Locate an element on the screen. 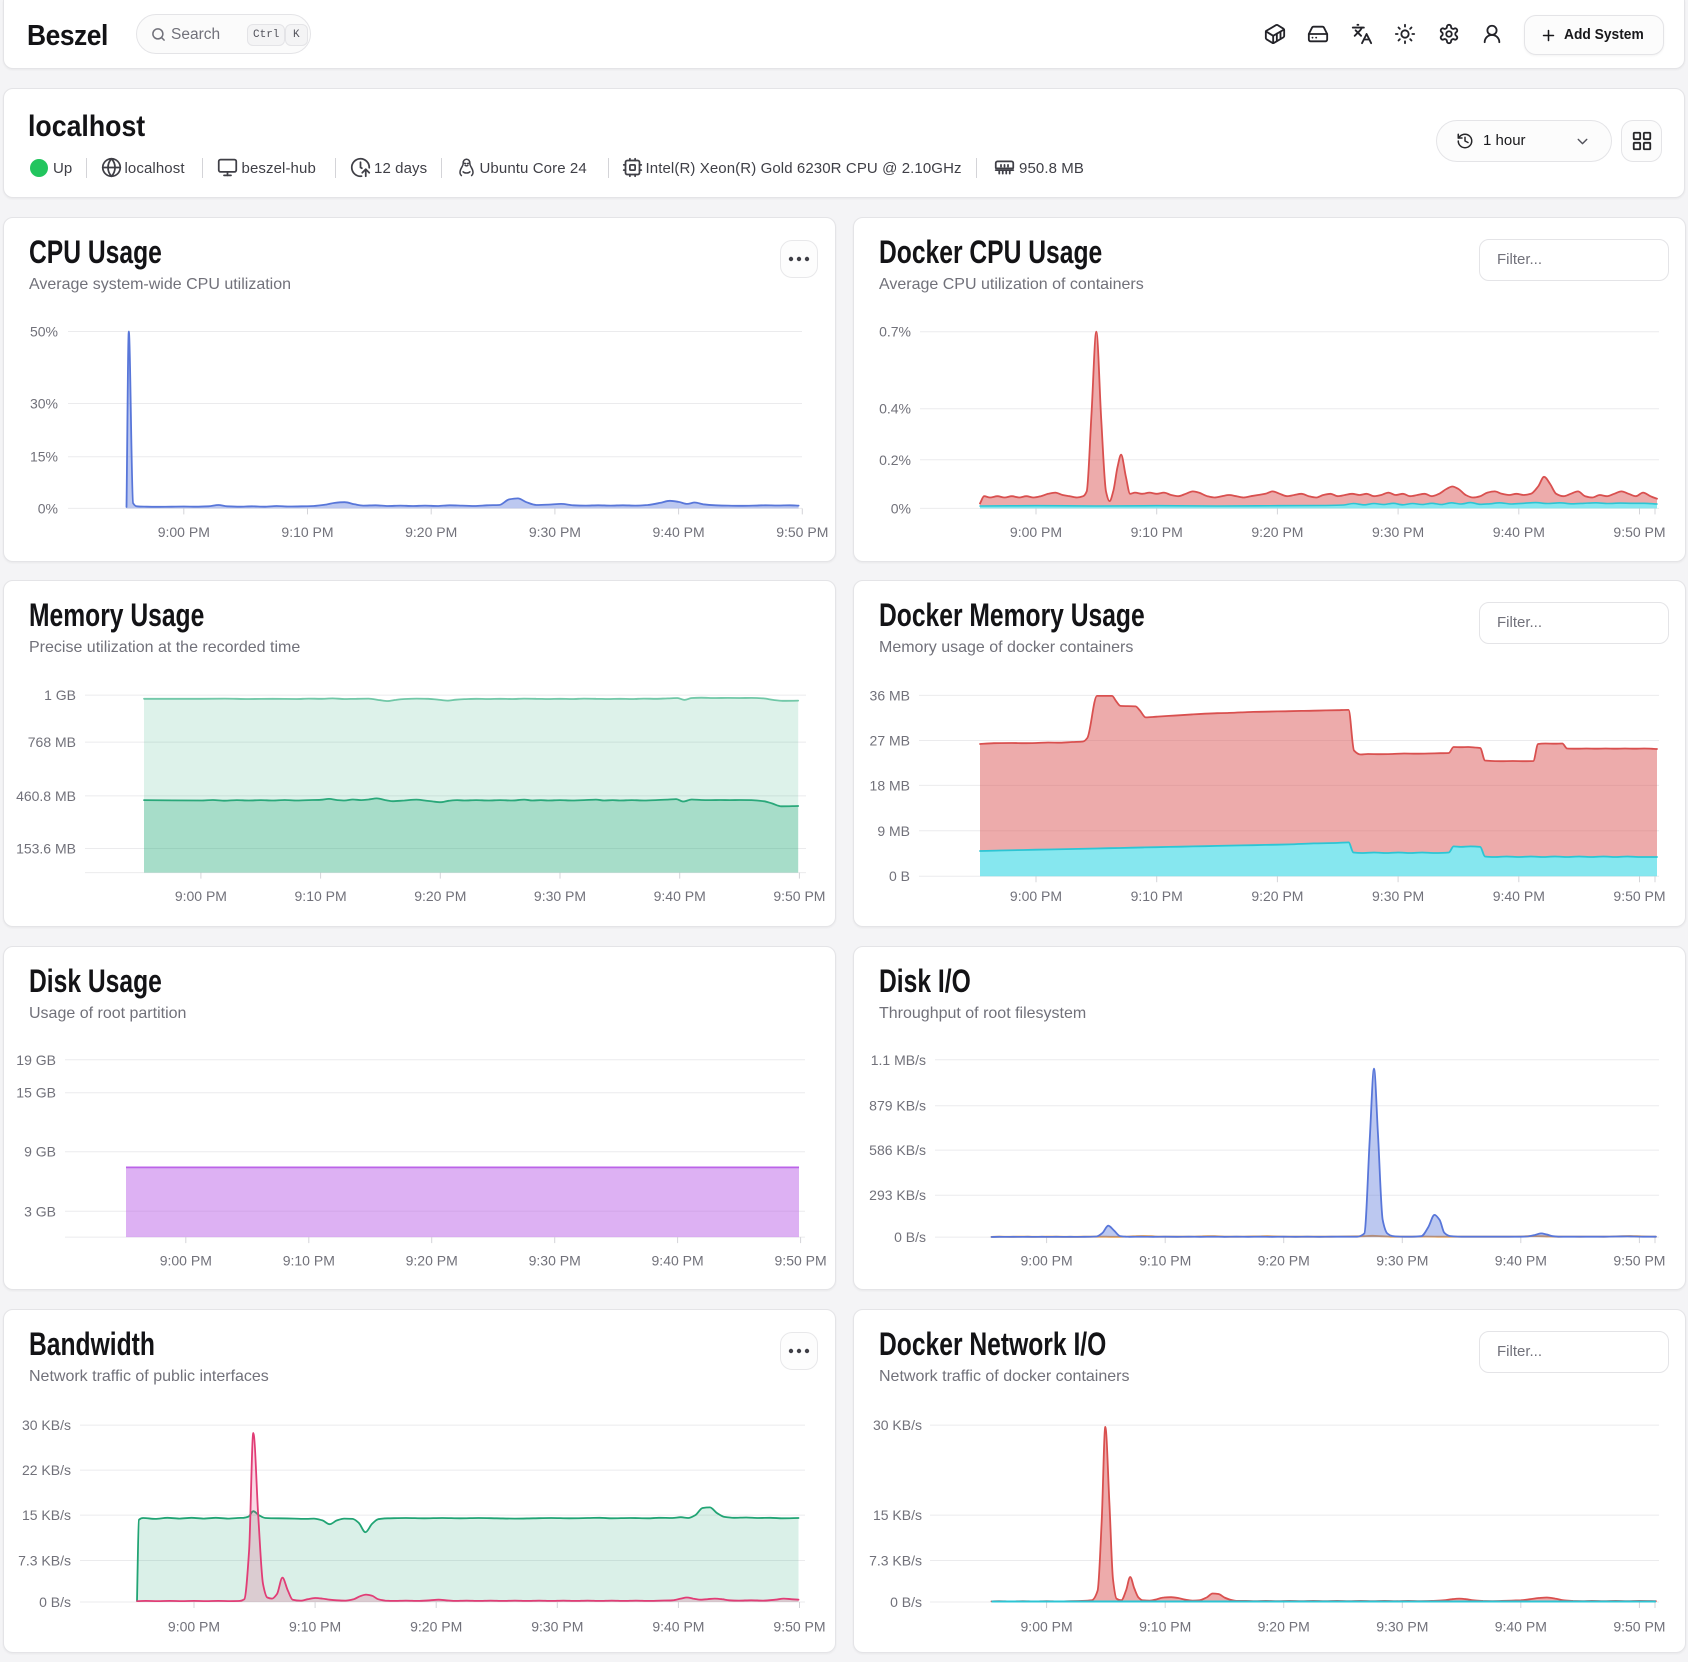 The image size is (1688, 1662). svg-text: 50% is located at coordinates (44, 332).